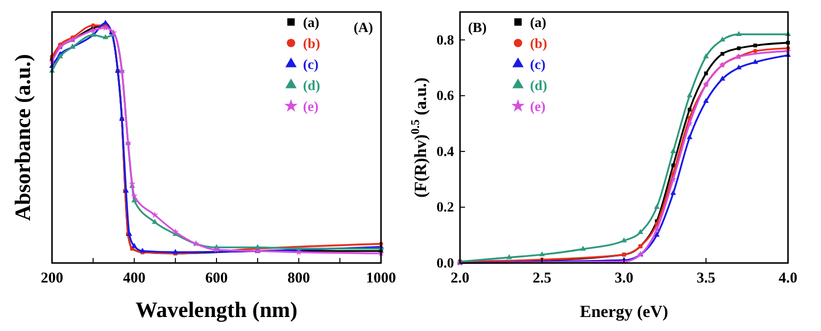 This screenshot has height=331, width=821. Describe the element at coordinates (445, 152) in the screenshot. I see `y-tick-label: 0.4` at that location.